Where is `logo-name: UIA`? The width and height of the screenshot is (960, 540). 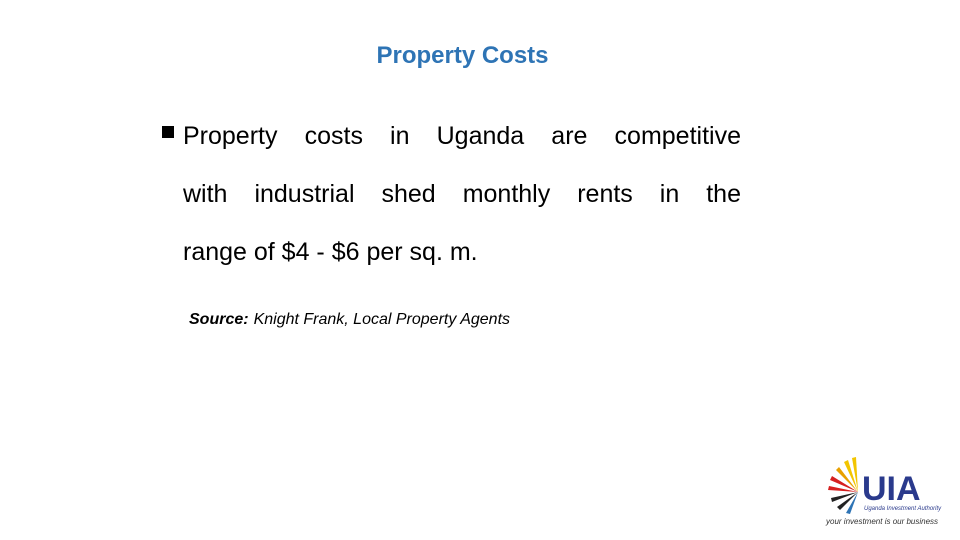
logo-name: UIA is located at coordinates (891, 489).